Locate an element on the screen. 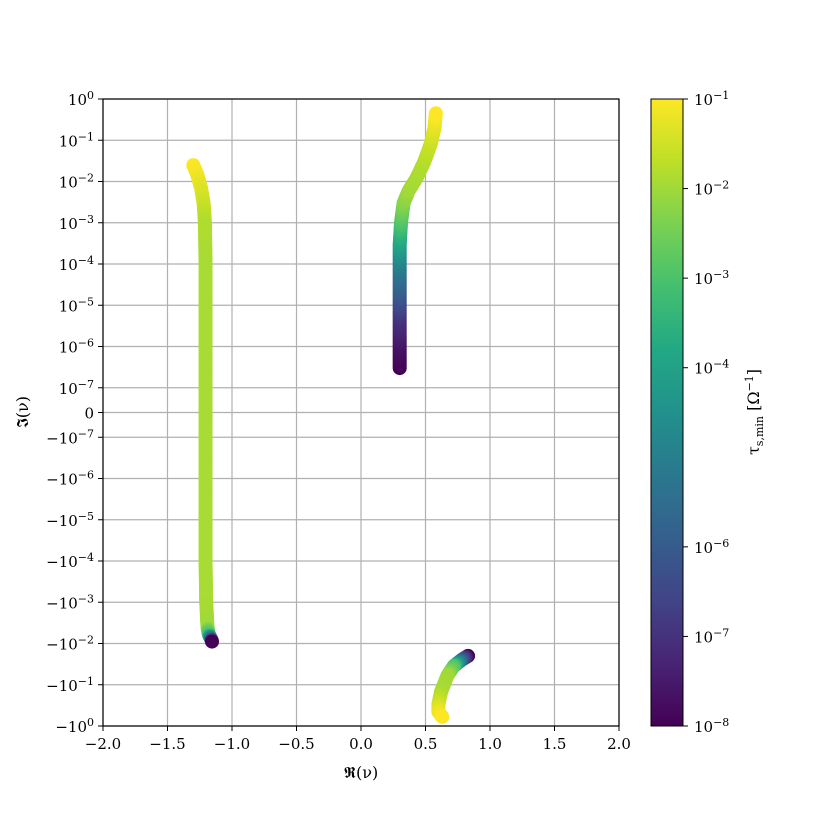 This screenshot has width=830, height=830. y-tick-label: 10⁰ is located at coordinates (81, 99).